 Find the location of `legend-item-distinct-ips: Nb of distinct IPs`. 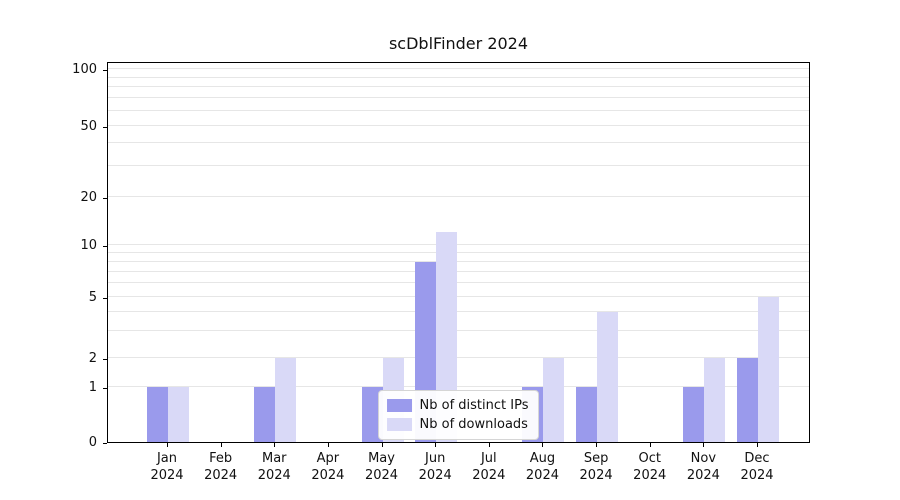

legend-item-distinct-ips: Nb of distinct IPs is located at coordinates (457, 405).